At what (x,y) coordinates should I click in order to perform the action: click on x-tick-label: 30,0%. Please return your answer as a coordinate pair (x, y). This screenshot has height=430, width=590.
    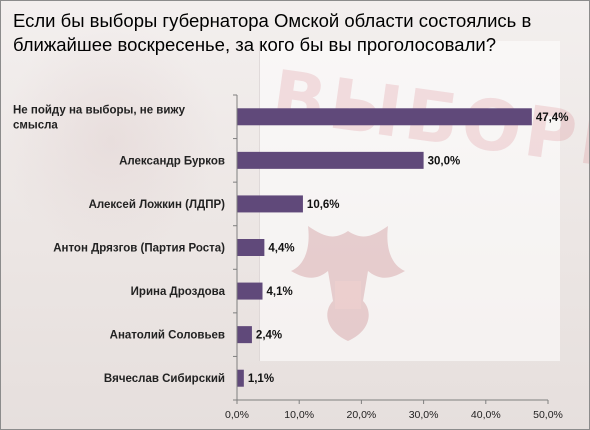
    Looking at the image, I should click on (424, 415).